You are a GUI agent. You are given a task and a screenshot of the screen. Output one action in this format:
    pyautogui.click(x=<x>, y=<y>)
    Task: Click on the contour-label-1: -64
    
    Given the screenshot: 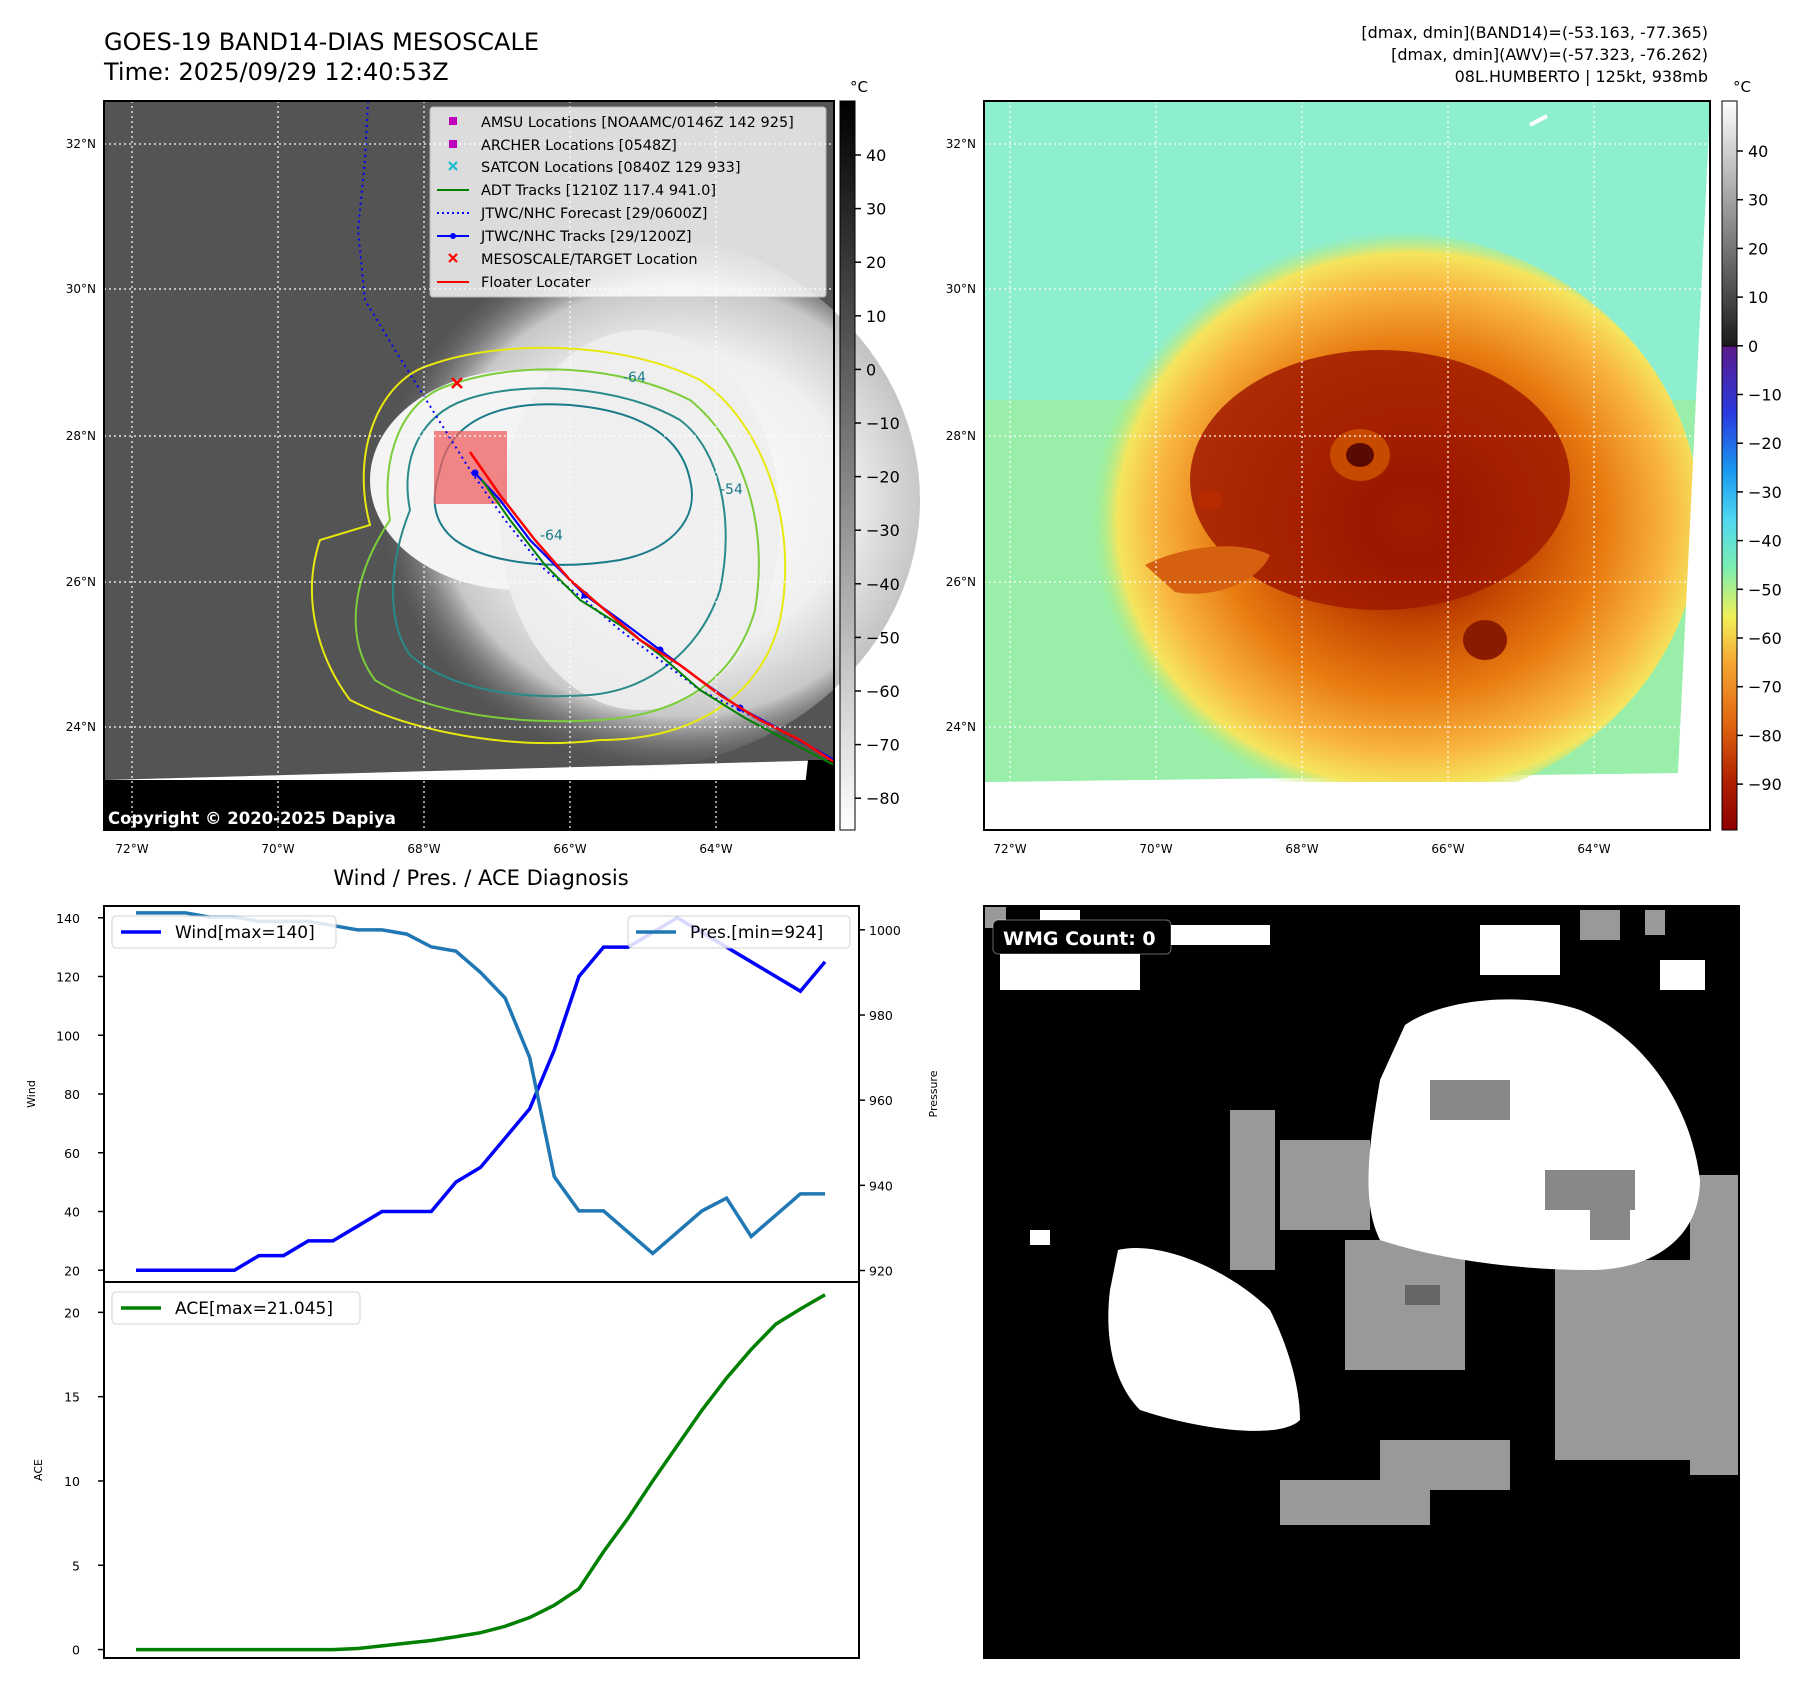 What is the action you would take?
    pyautogui.click(x=634, y=378)
    